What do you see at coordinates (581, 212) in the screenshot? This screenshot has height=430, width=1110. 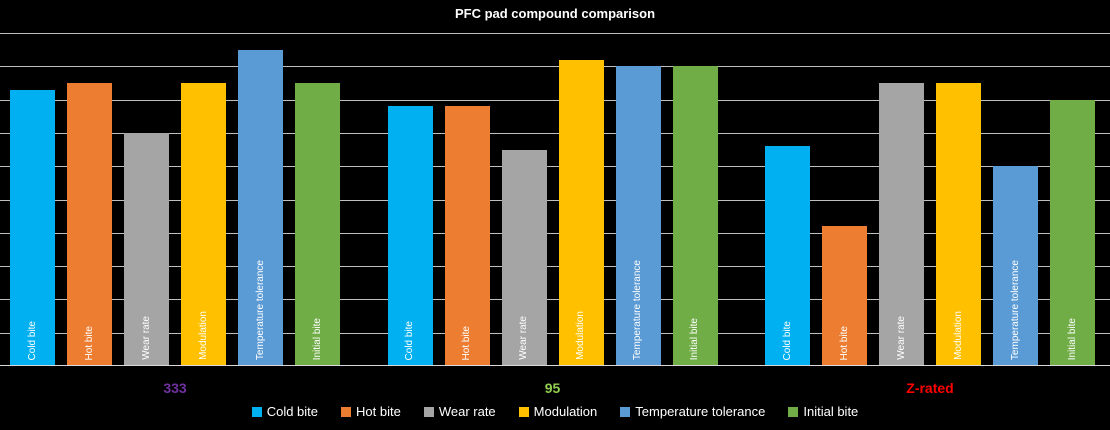 I see `bar-modulation-95: Modulation` at bounding box center [581, 212].